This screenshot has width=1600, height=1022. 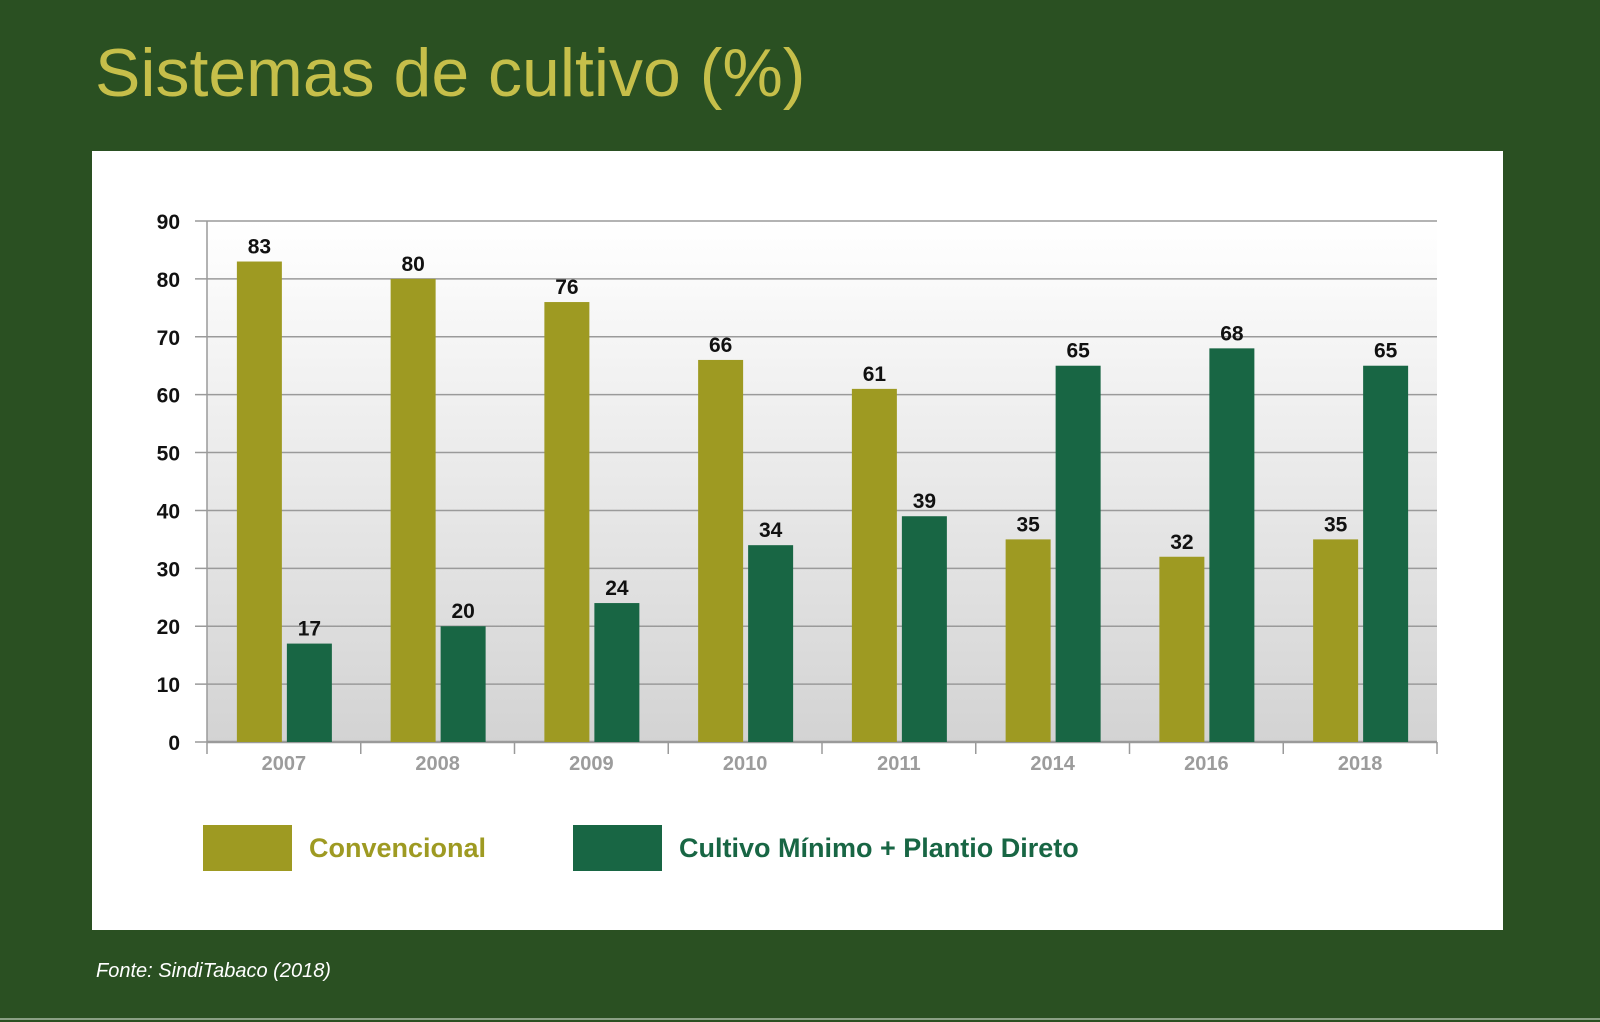 I want to click on y-tick-label: 20, so click(x=168, y=627).